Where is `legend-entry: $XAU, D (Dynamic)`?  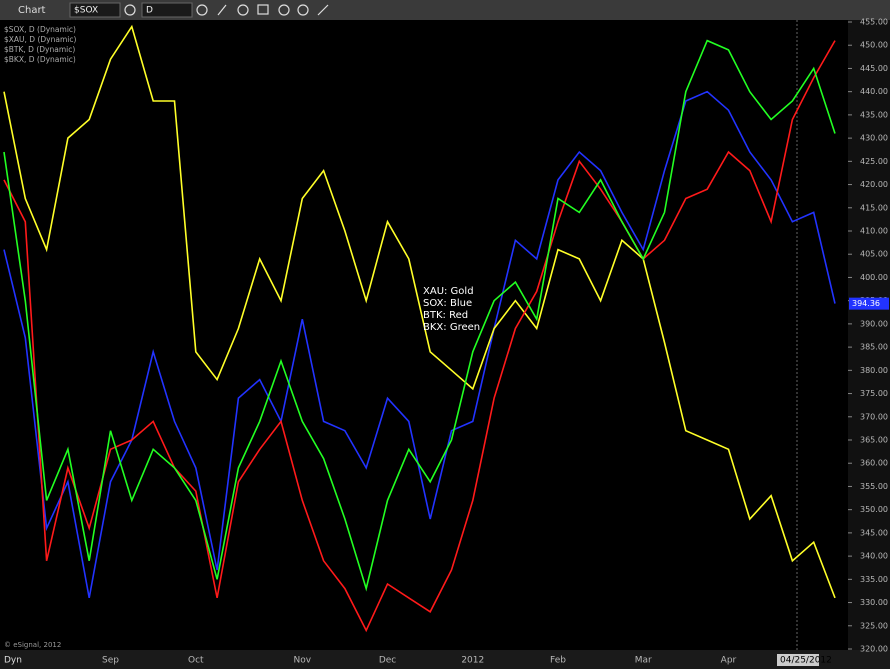 legend-entry: $XAU, D (Dynamic) is located at coordinates (40, 39).